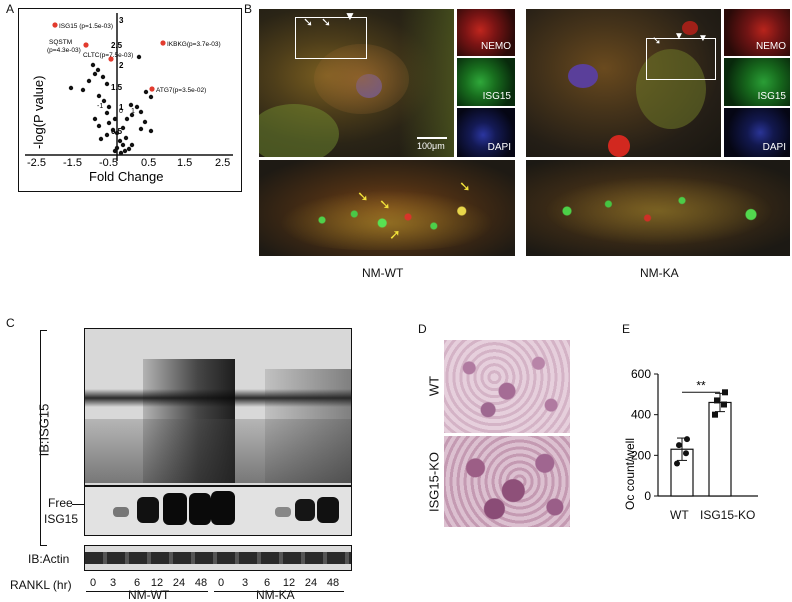 This screenshot has height=602, width=792. I want to click on lane-label: 3, so click(245, 583).